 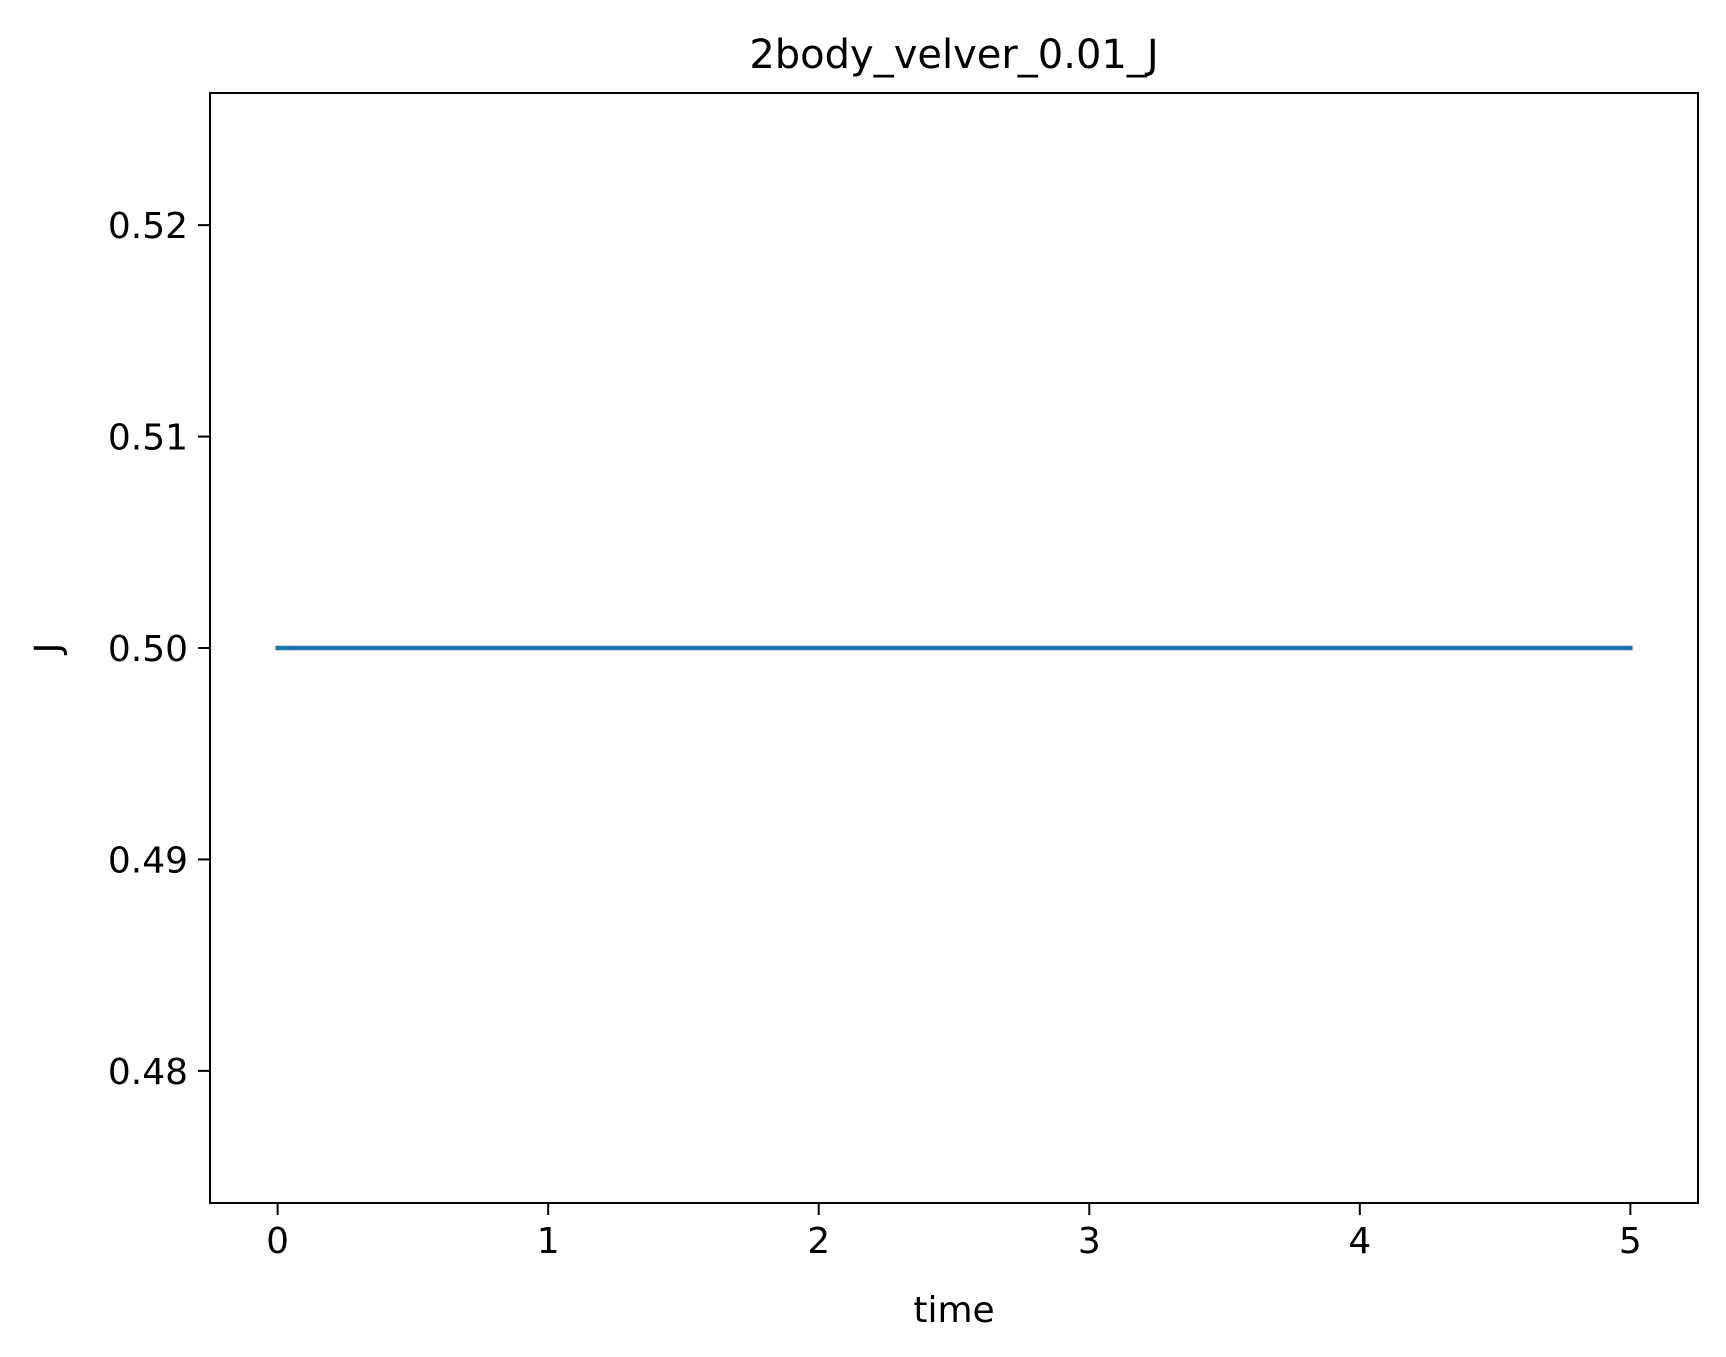 I want to click on y-tick-label: 0.52, so click(x=148, y=226).